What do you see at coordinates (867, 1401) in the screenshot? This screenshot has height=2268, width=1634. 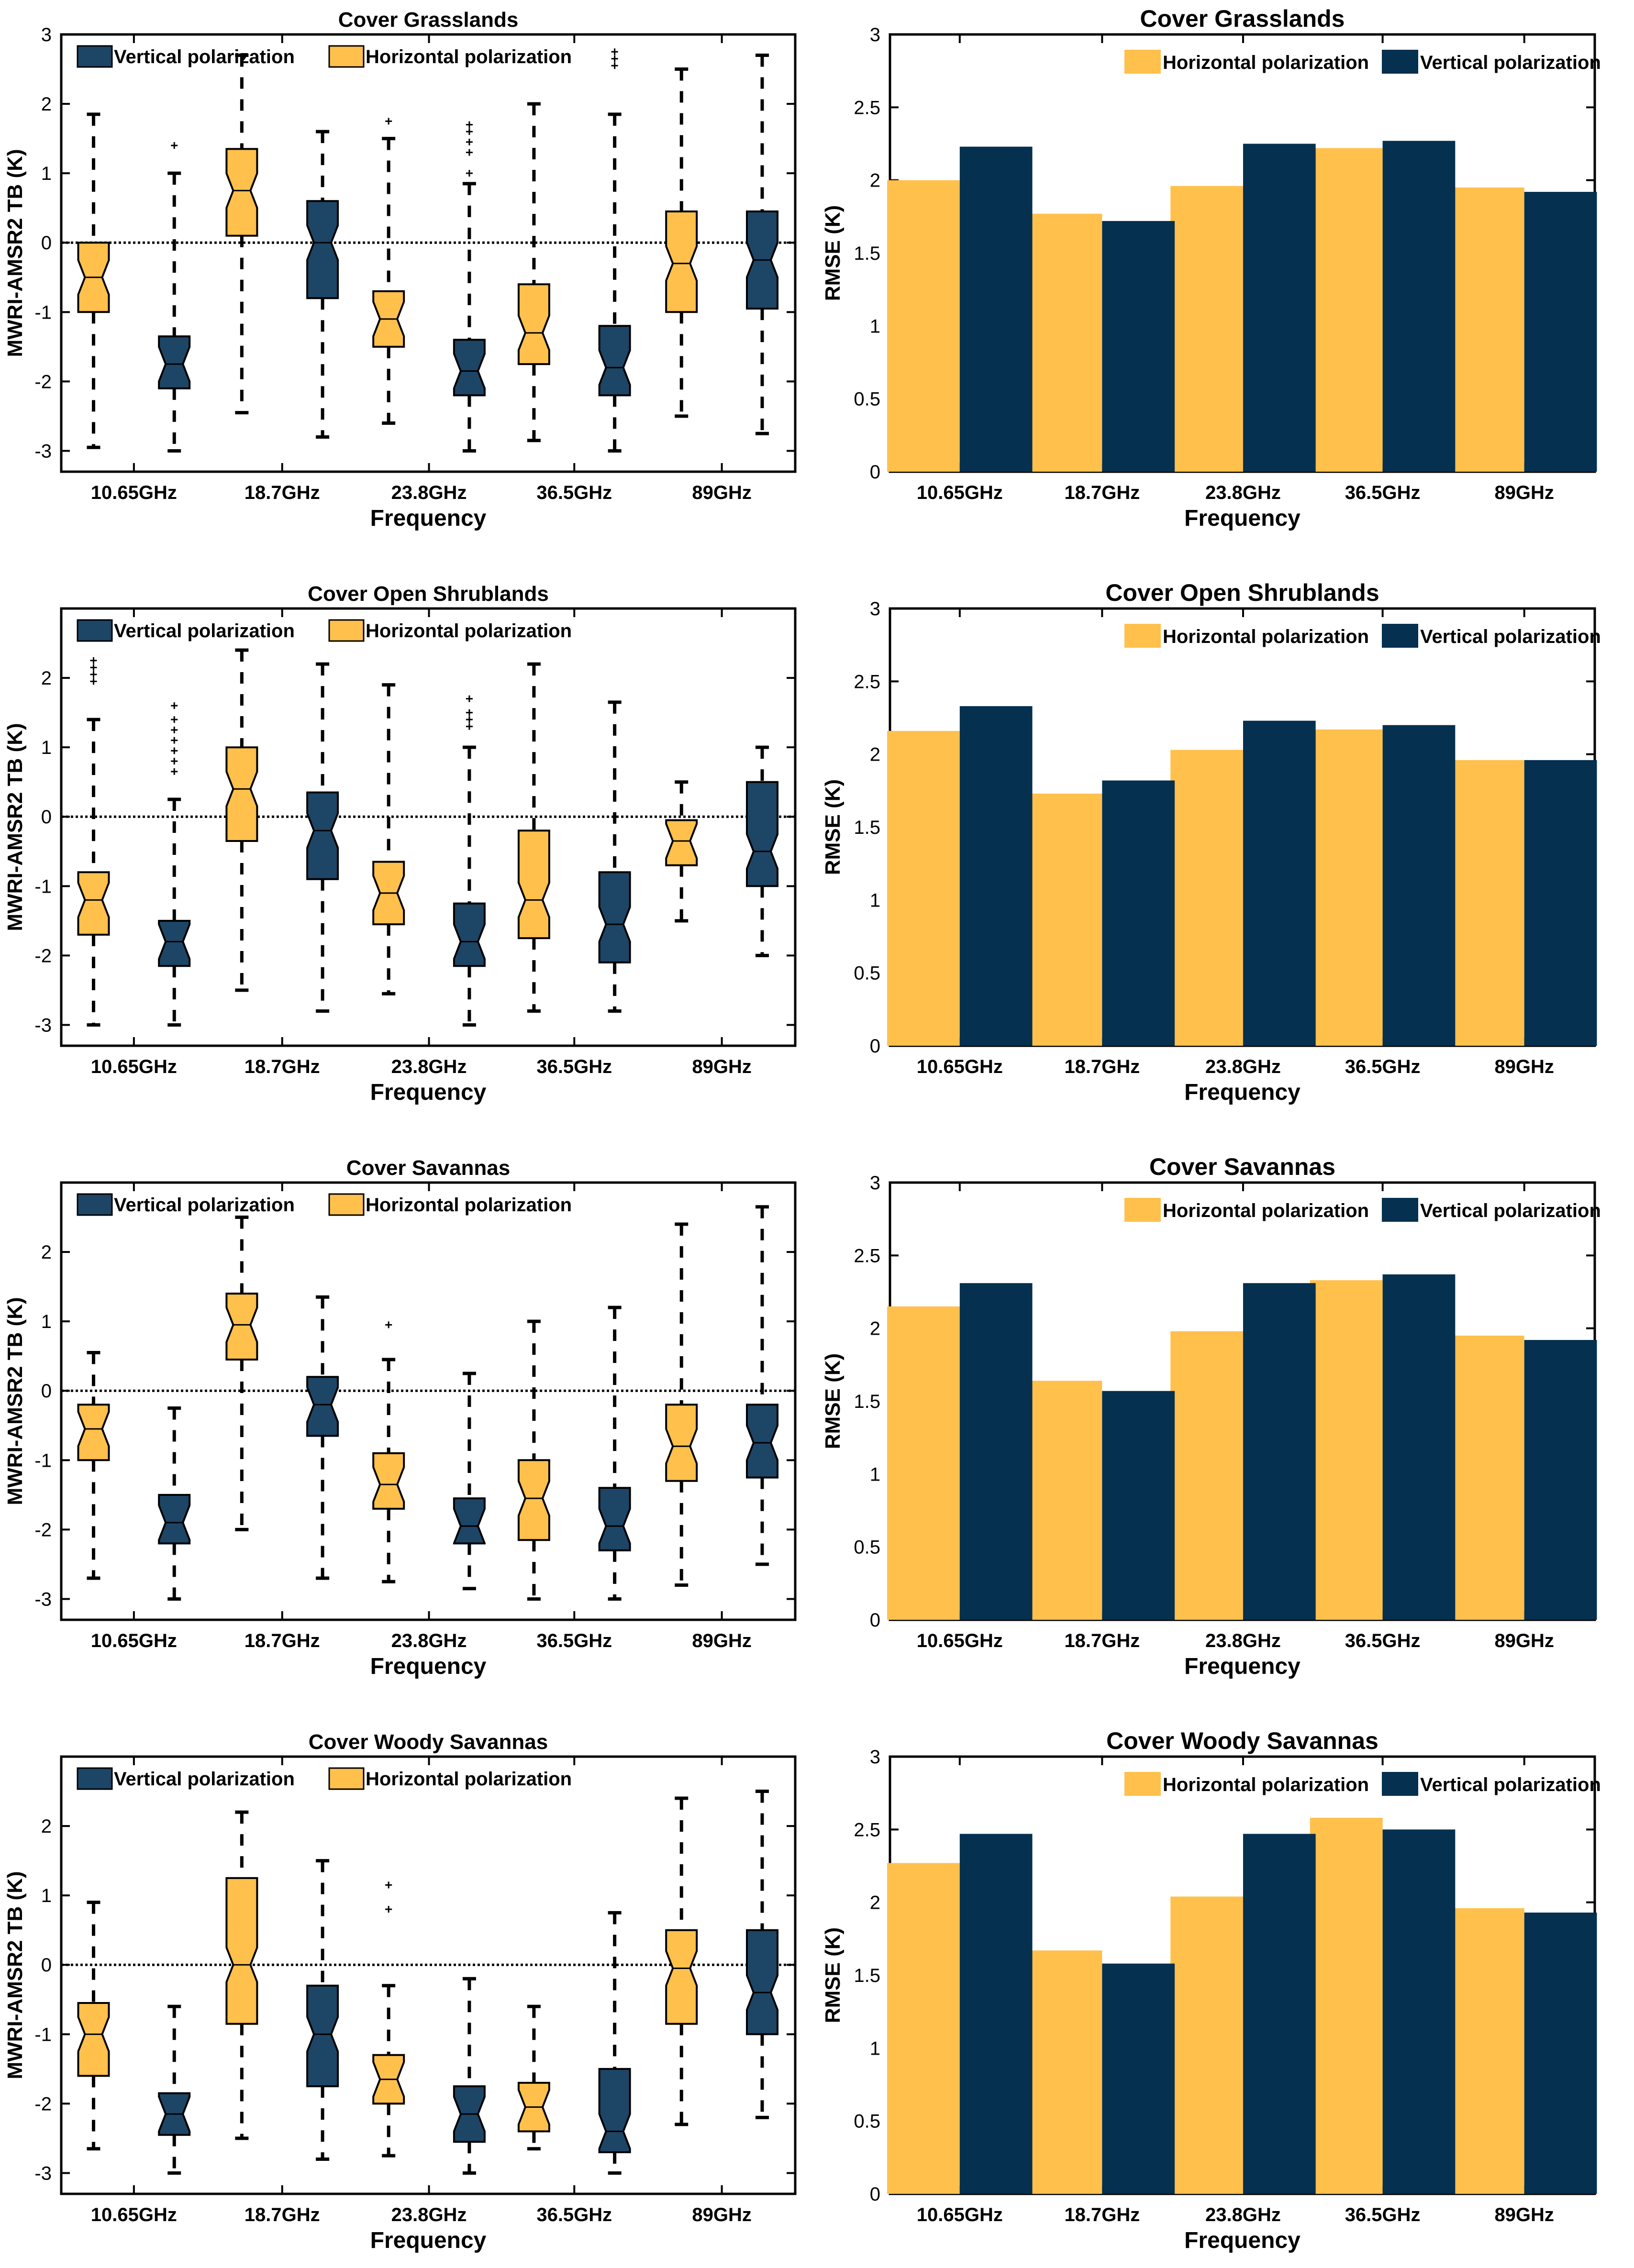 I see `y-tick-label: 1.5` at bounding box center [867, 1401].